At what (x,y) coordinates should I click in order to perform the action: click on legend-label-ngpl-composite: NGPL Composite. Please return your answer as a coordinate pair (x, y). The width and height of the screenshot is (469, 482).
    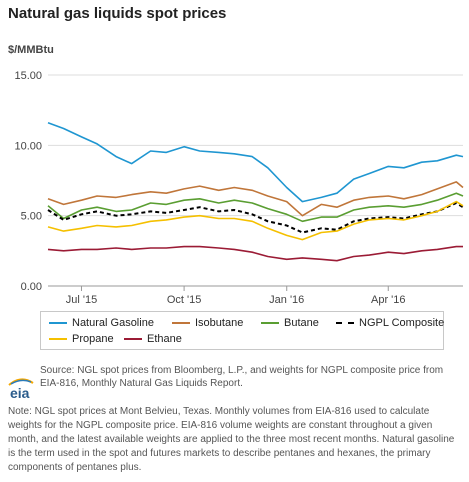
    Looking at the image, I should click on (402, 323).